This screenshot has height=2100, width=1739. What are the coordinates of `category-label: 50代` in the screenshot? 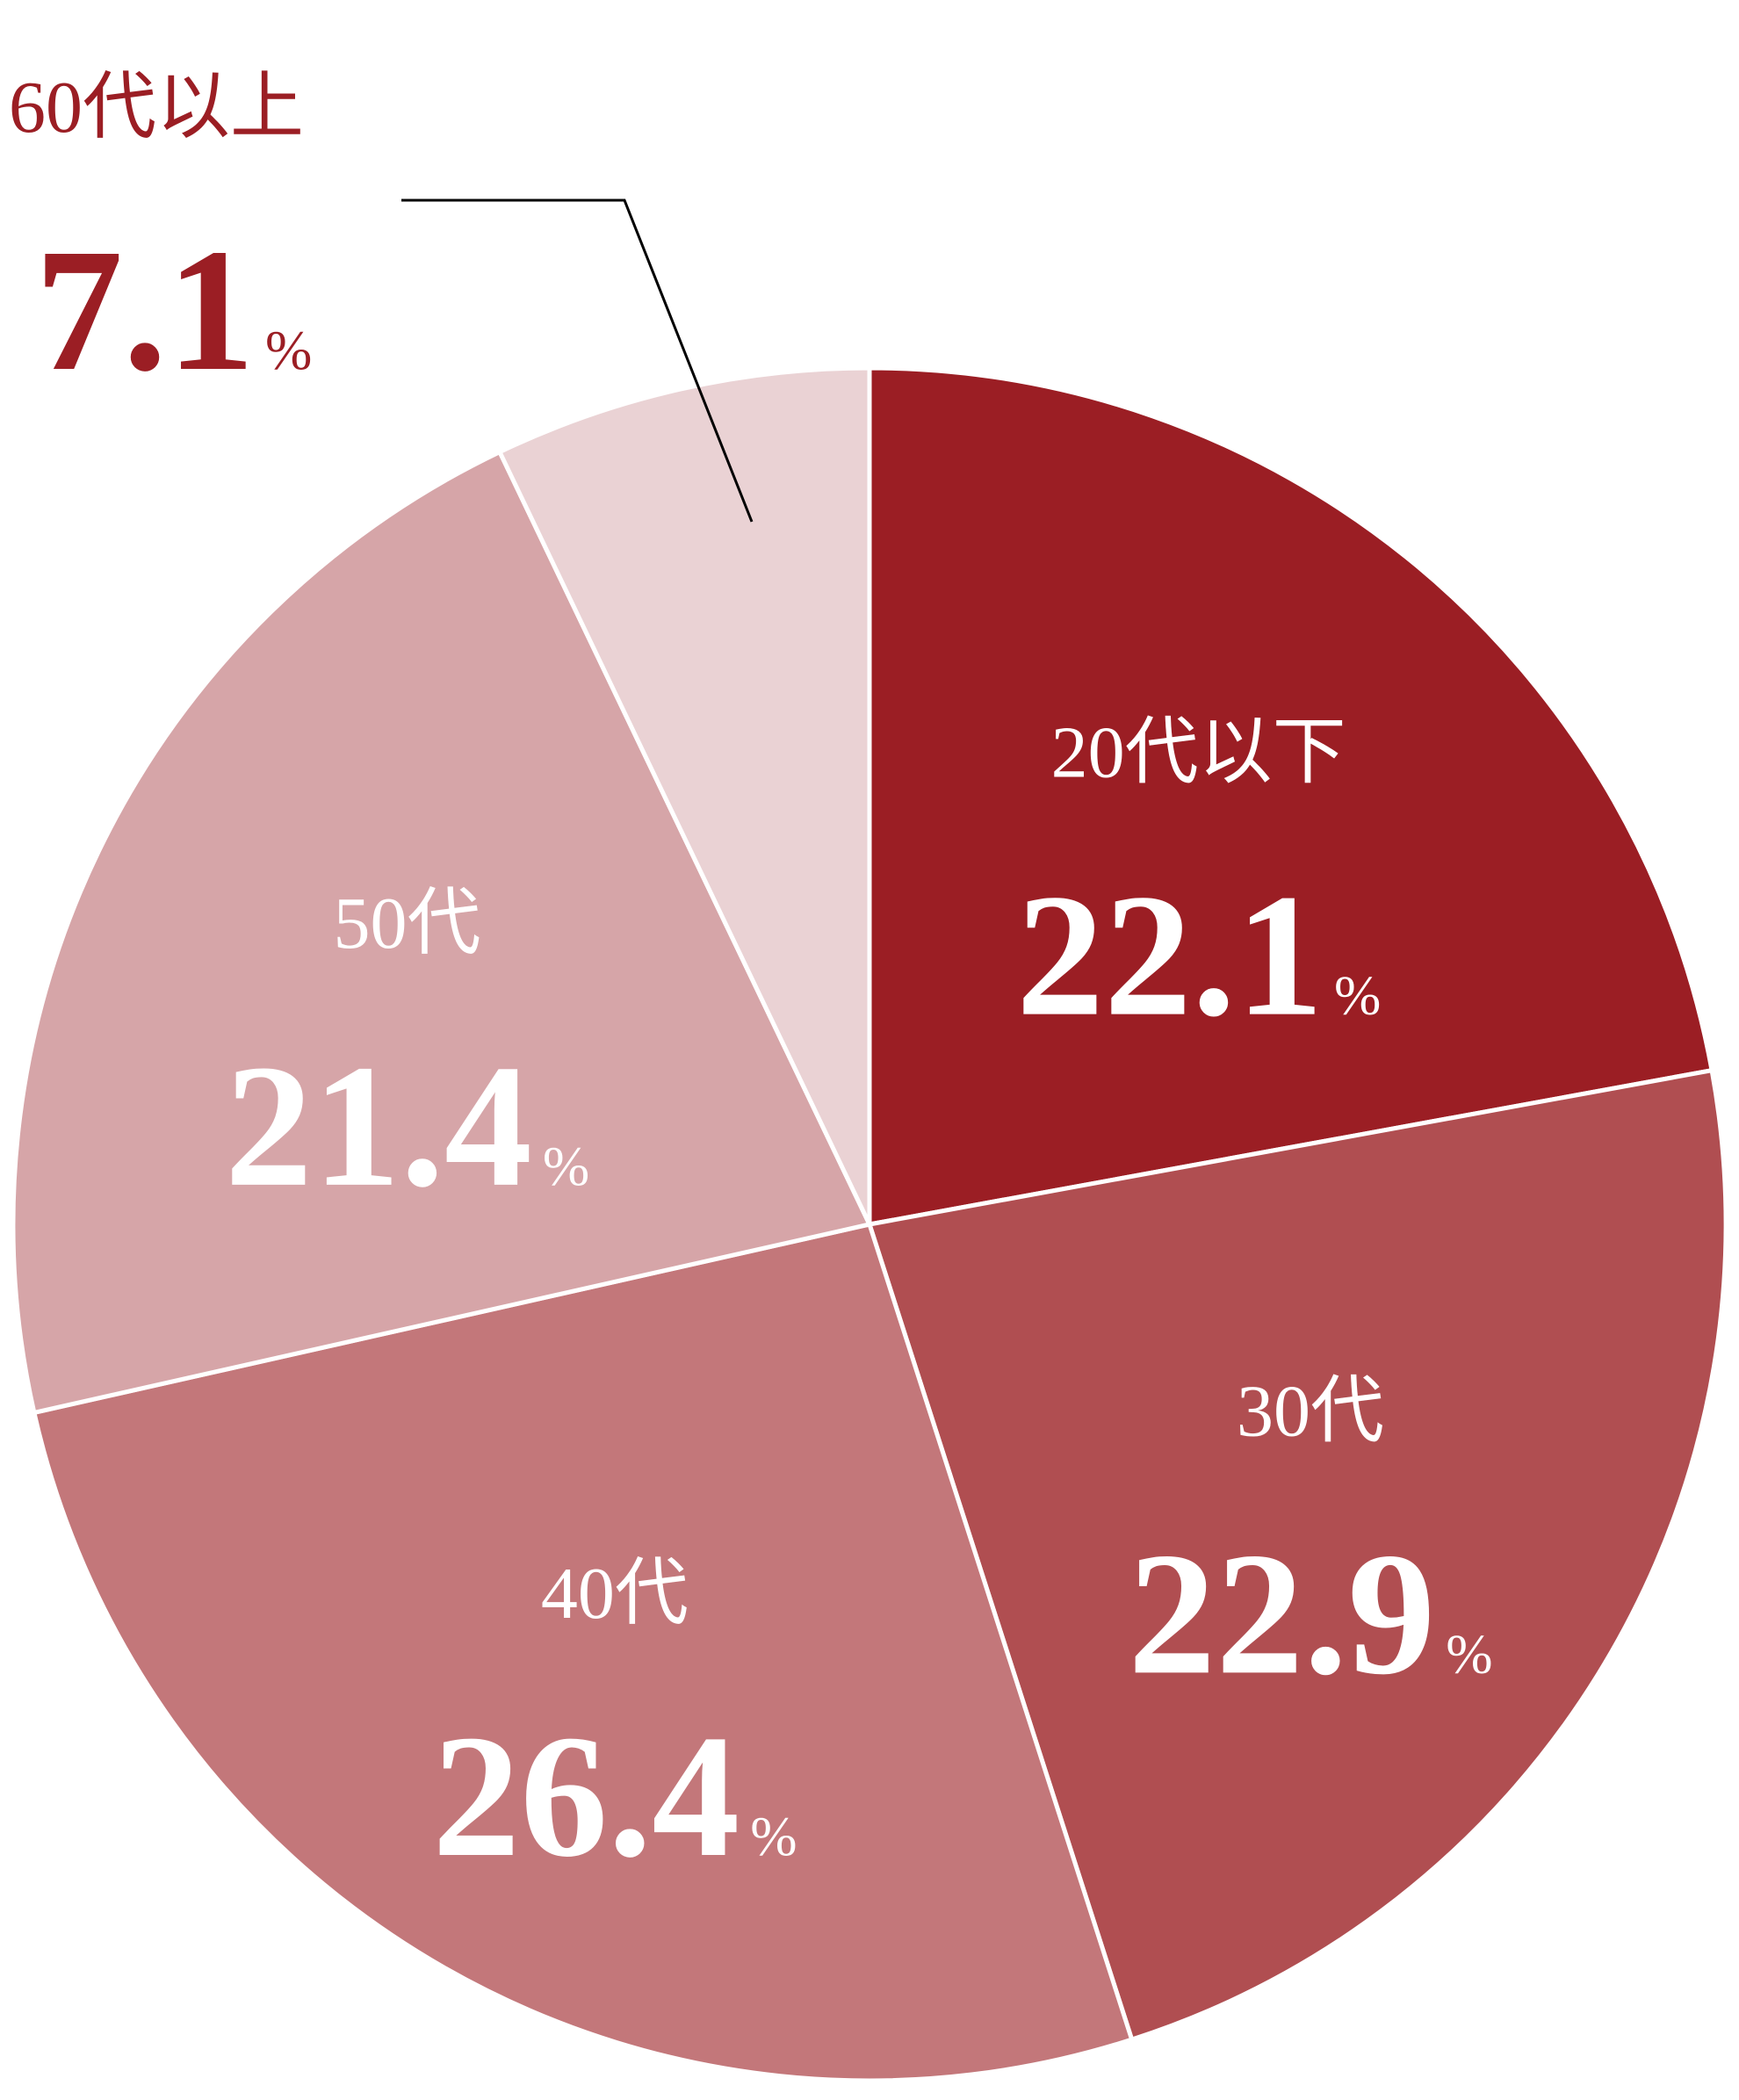 It's located at (408, 924).